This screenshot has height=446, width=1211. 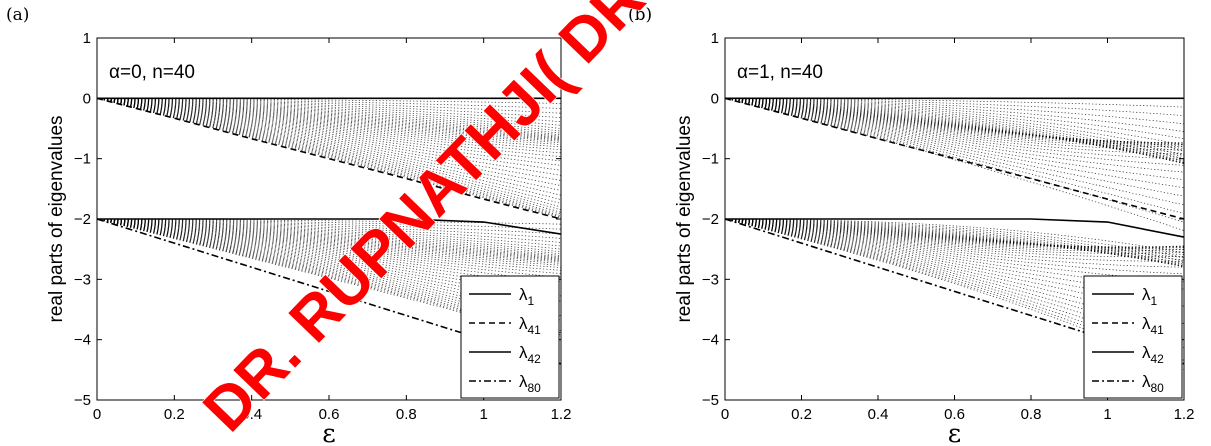 What do you see at coordinates (527, 296) in the screenshot?
I see `legend-label: λ1` at bounding box center [527, 296].